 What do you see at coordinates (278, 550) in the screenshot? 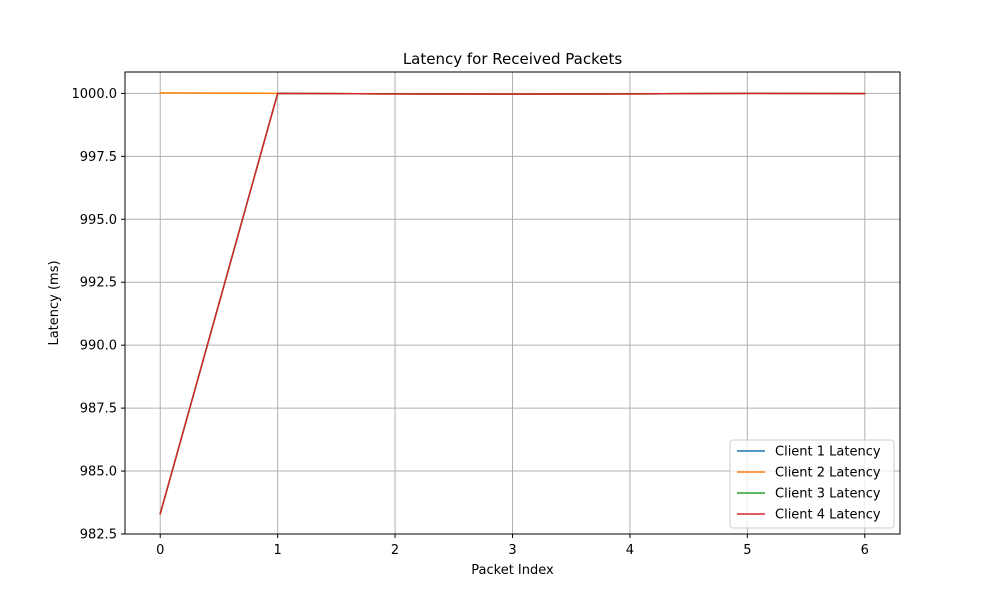
I see `x-tick-label: 1` at bounding box center [278, 550].